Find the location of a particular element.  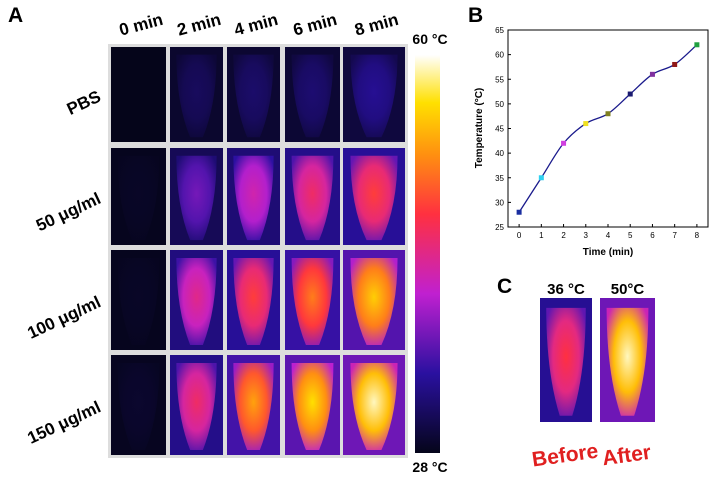

colorbar-min: 28 °C is located at coordinates (429, 467).